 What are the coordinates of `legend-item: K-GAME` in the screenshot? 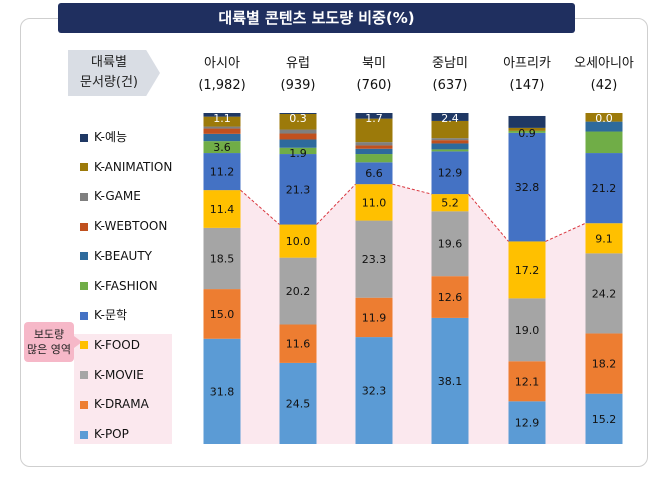 It's located at (110, 196).